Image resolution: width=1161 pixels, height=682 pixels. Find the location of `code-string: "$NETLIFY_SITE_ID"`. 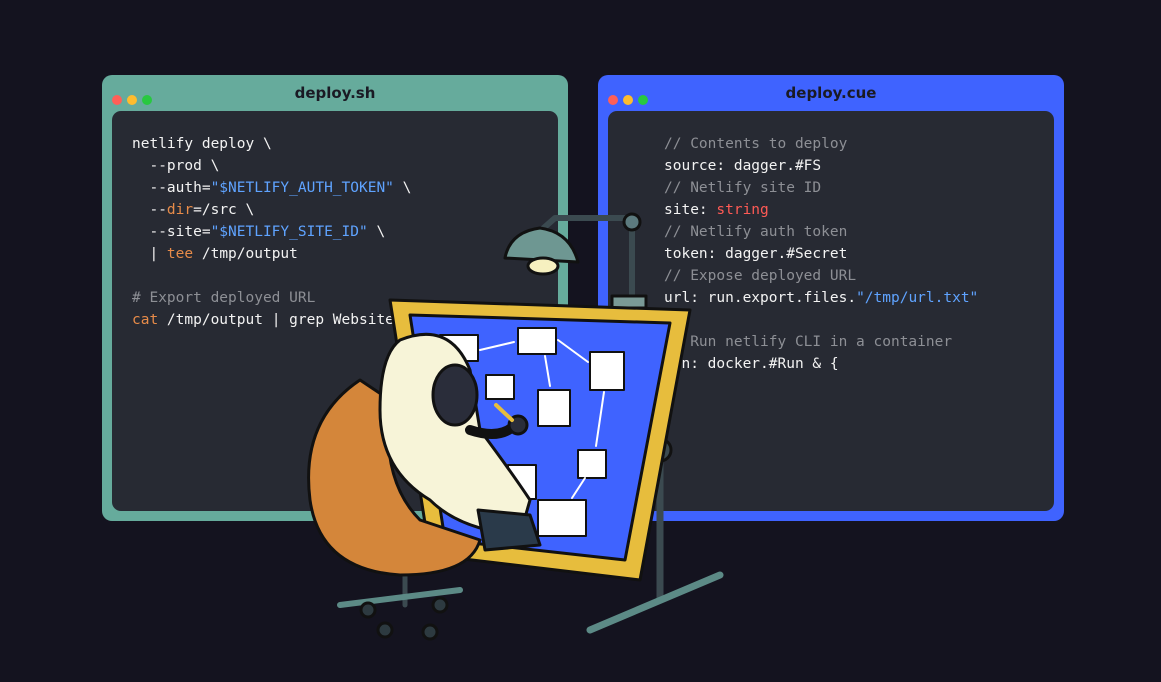

code-string: "$NETLIFY_SITE_ID" is located at coordinates (289, 232).